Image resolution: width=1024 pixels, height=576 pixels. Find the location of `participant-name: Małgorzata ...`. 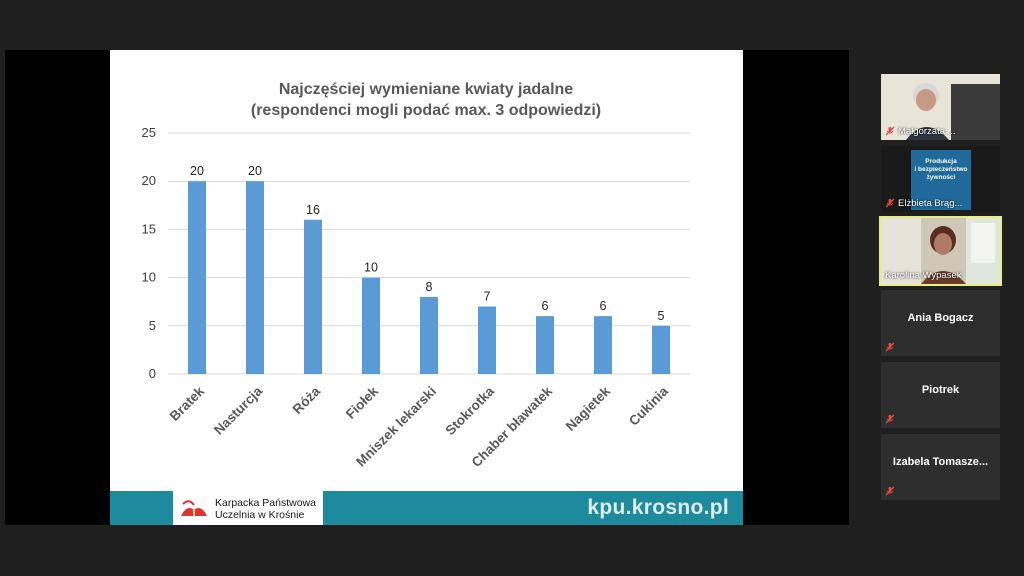

participant-name: Małgorzata ... is located at coordinates (927, 131).